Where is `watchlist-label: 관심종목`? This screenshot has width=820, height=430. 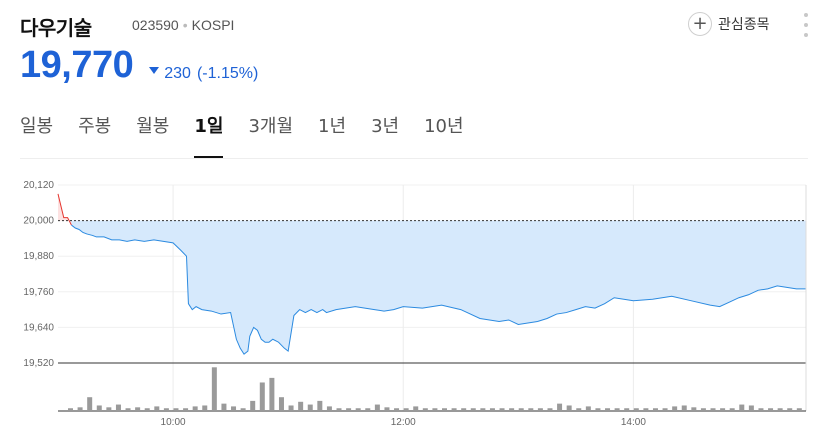 watchlist-label: 관심종목 is located at coordinates (744, 25).